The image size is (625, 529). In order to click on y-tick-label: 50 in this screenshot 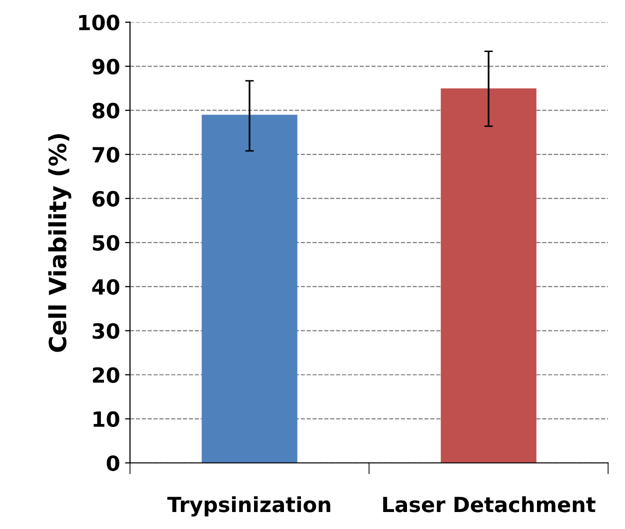, I will do `click(106, 243)`.